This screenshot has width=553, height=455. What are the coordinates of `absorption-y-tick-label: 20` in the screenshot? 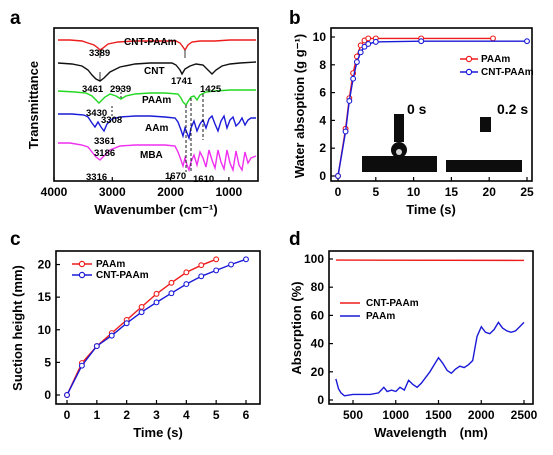 It's located at (318, 372).